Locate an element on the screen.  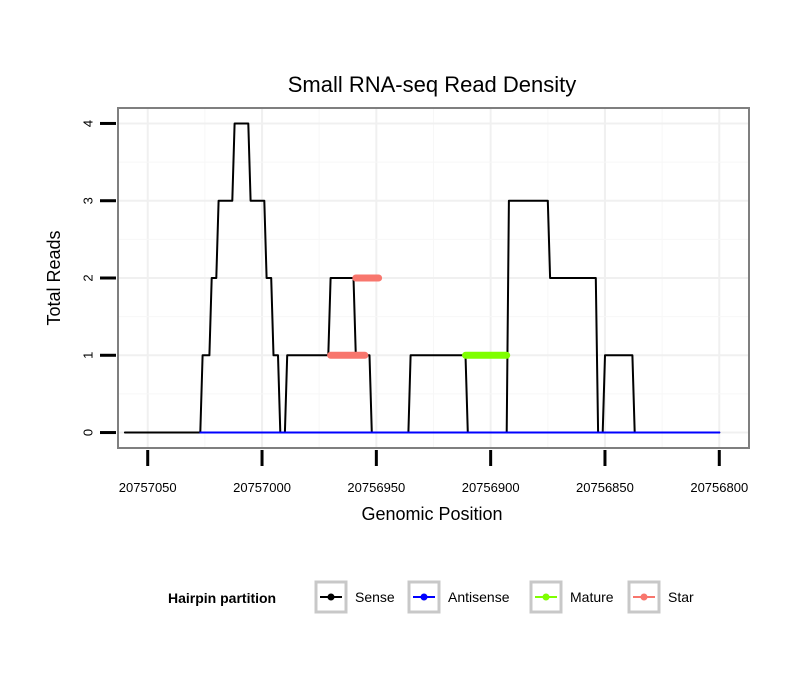
y-tick-label: 4 is located at coordinates (88, 123).